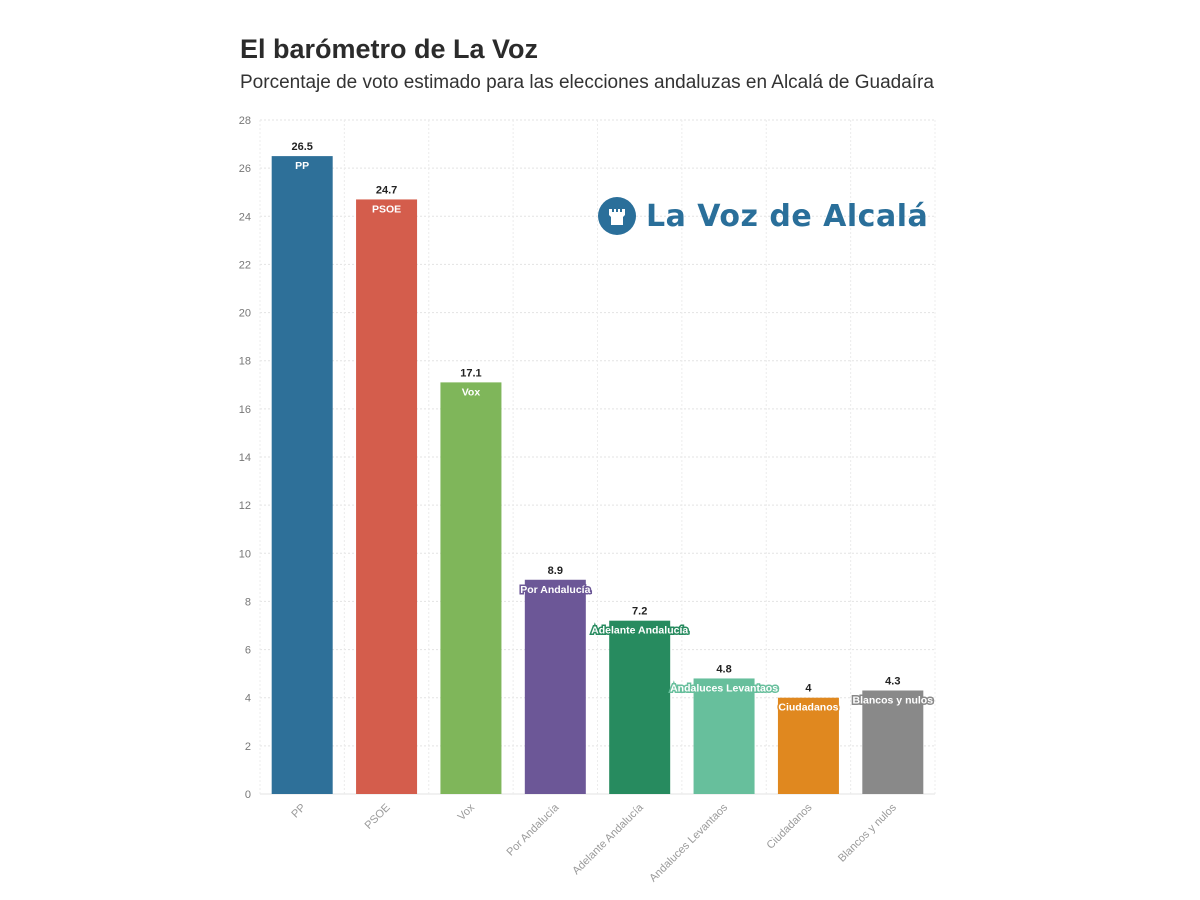 The height and width of the screenshot is (900, 1200). I want to click on bar-inner-label: PP, so click(302, 166).